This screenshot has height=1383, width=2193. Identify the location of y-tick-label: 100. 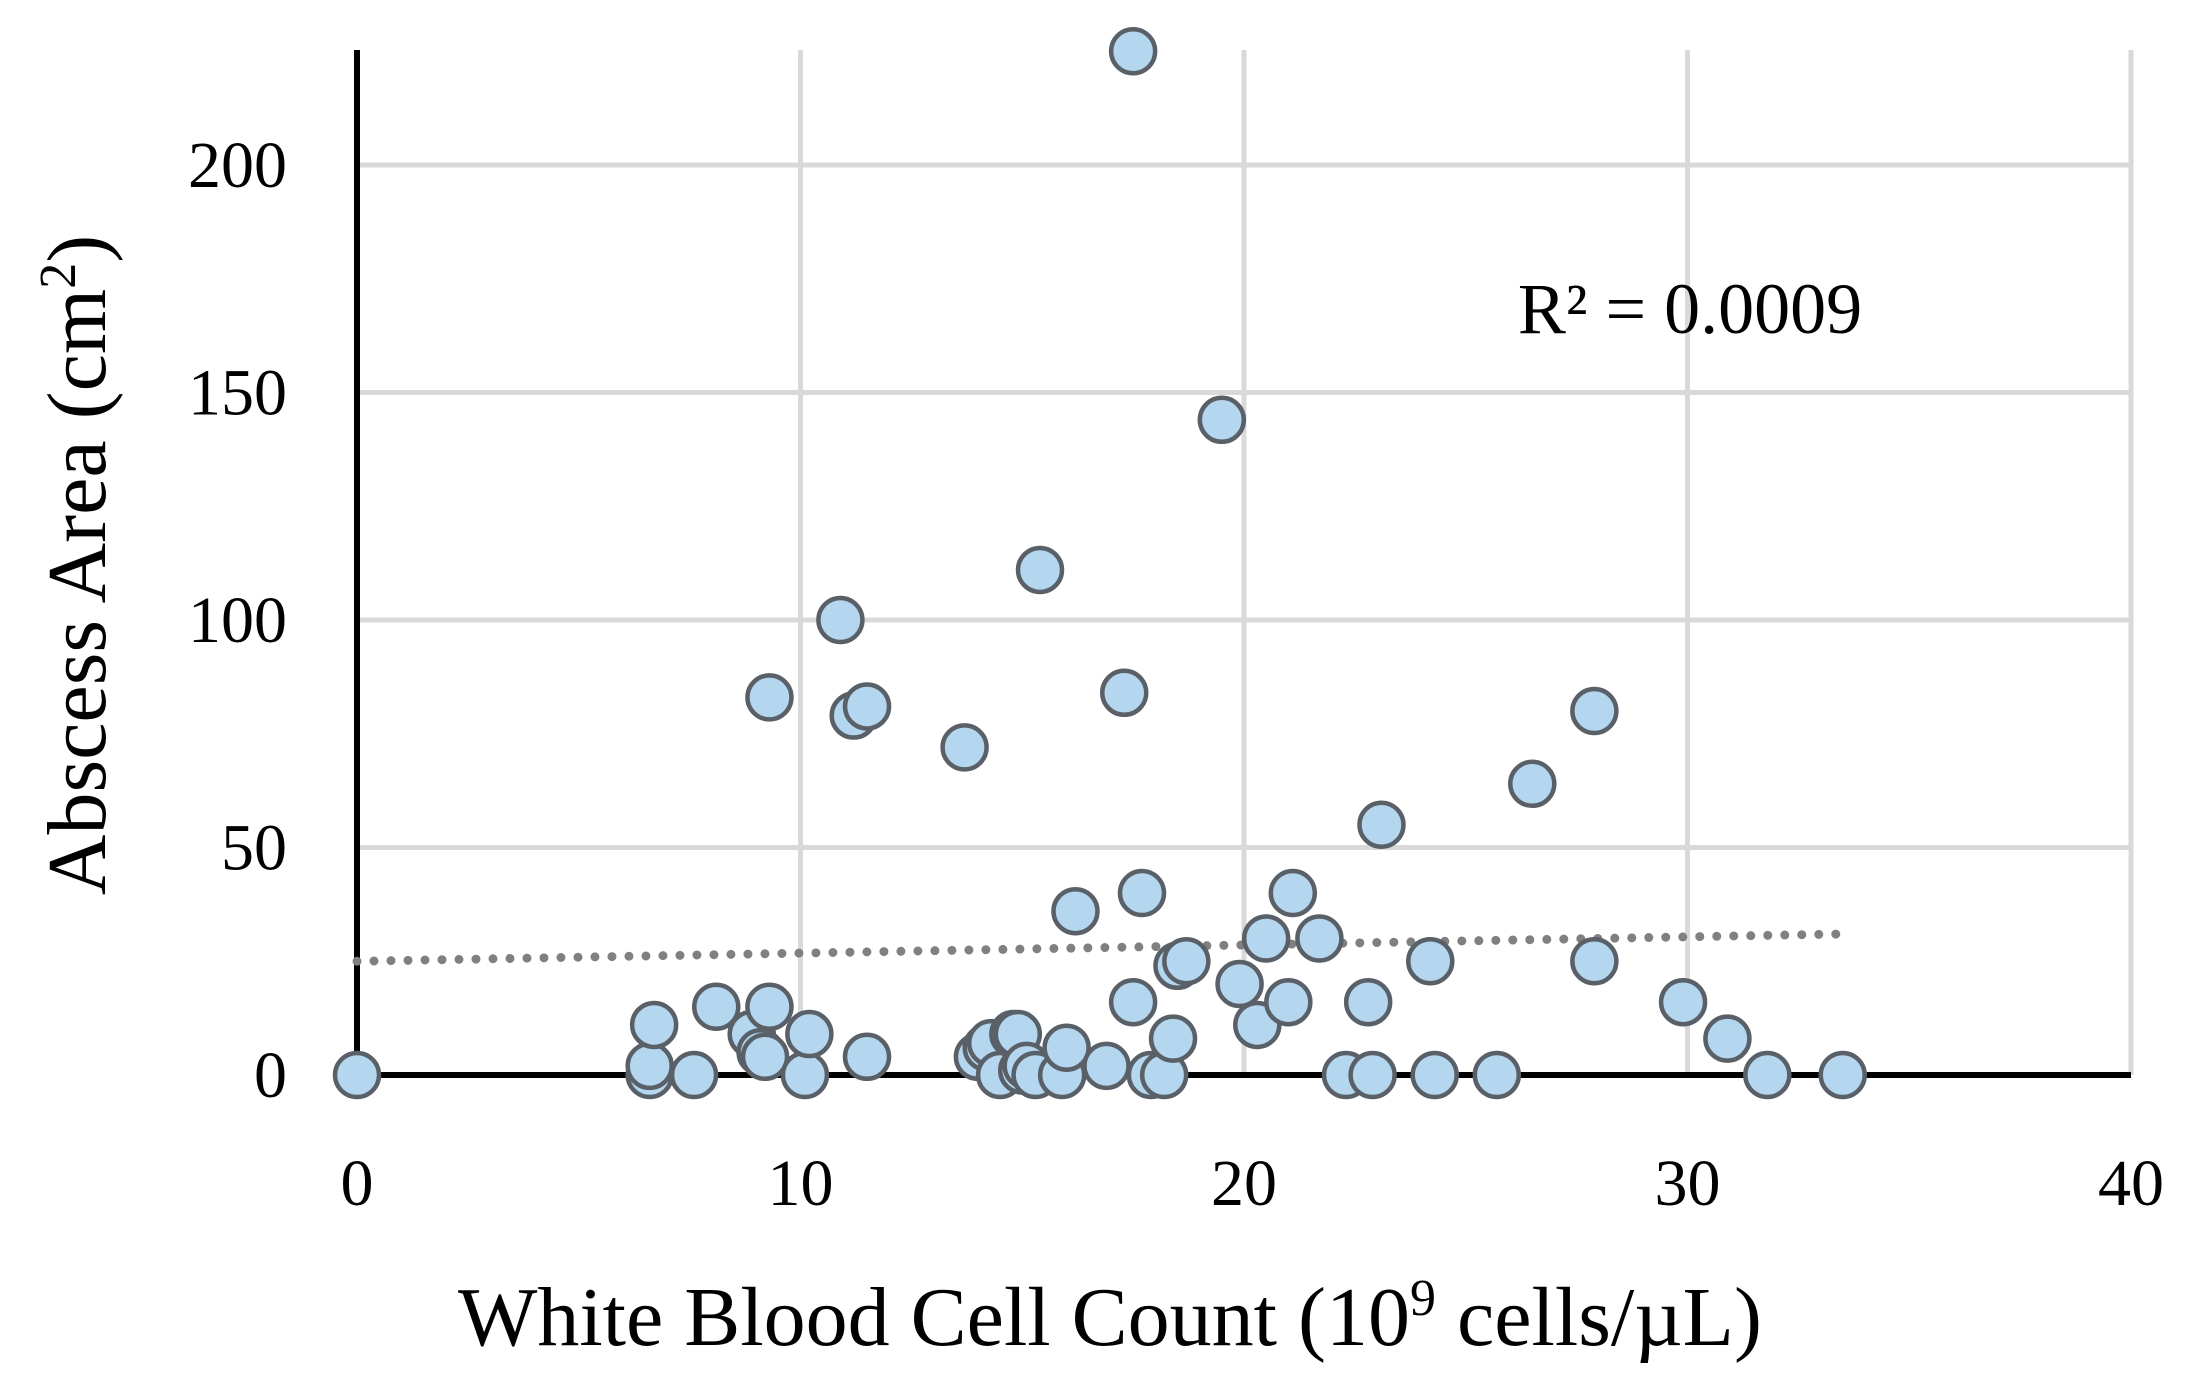
(237, 620).